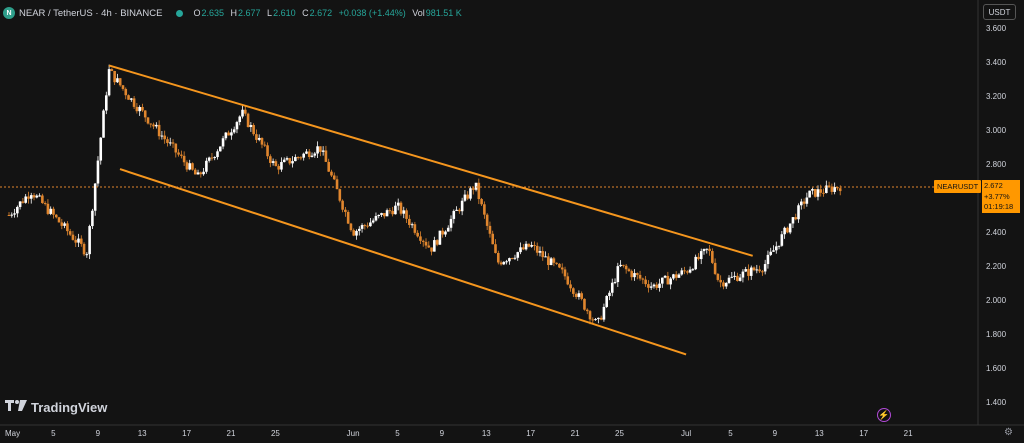 Image resolution: width=1024 pixels, height=443 pixels. Describe the element at coordinates (91, 13) in the screenshot. I see `symbol-title: NEAR / TetherUS · 4h · BINANCE` at that location.